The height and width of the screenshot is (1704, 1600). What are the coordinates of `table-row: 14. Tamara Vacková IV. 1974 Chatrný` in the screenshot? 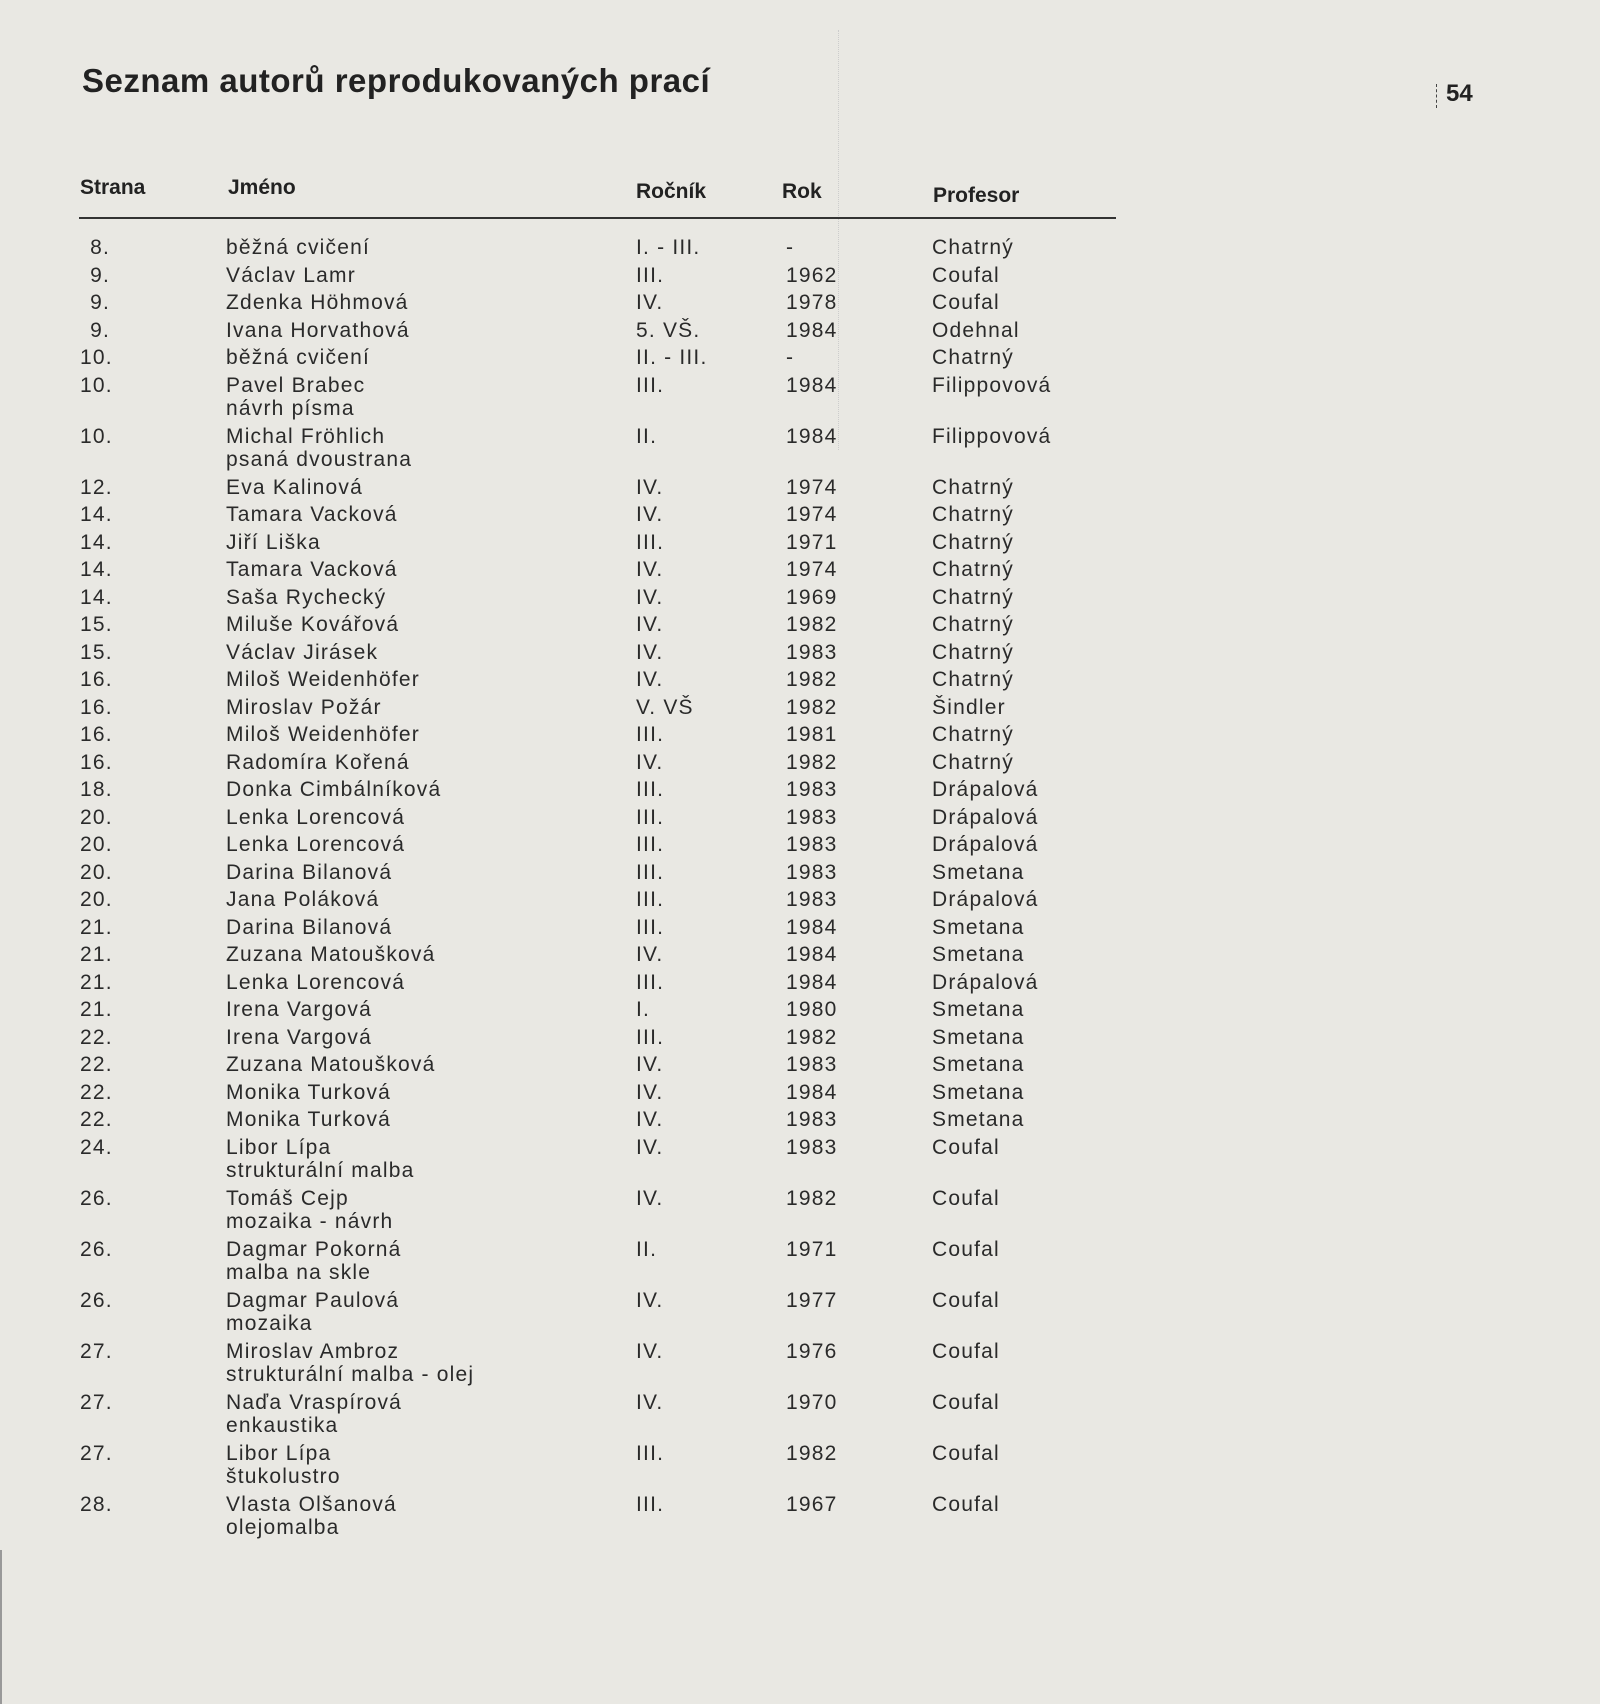 It's located at (600, 515).